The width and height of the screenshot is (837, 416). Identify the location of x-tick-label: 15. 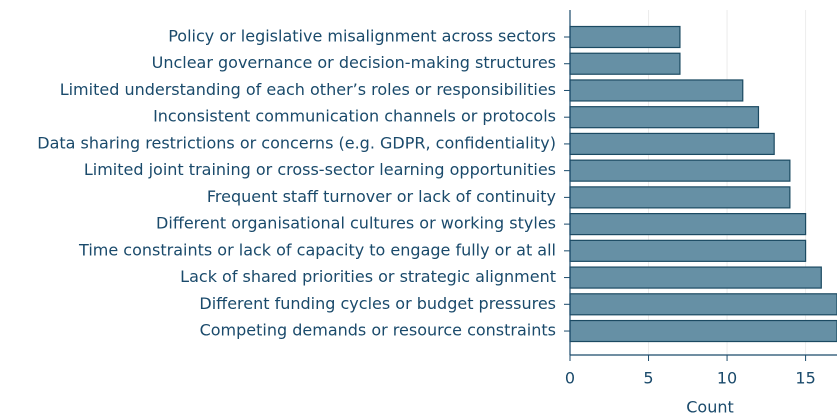
(805, 378).